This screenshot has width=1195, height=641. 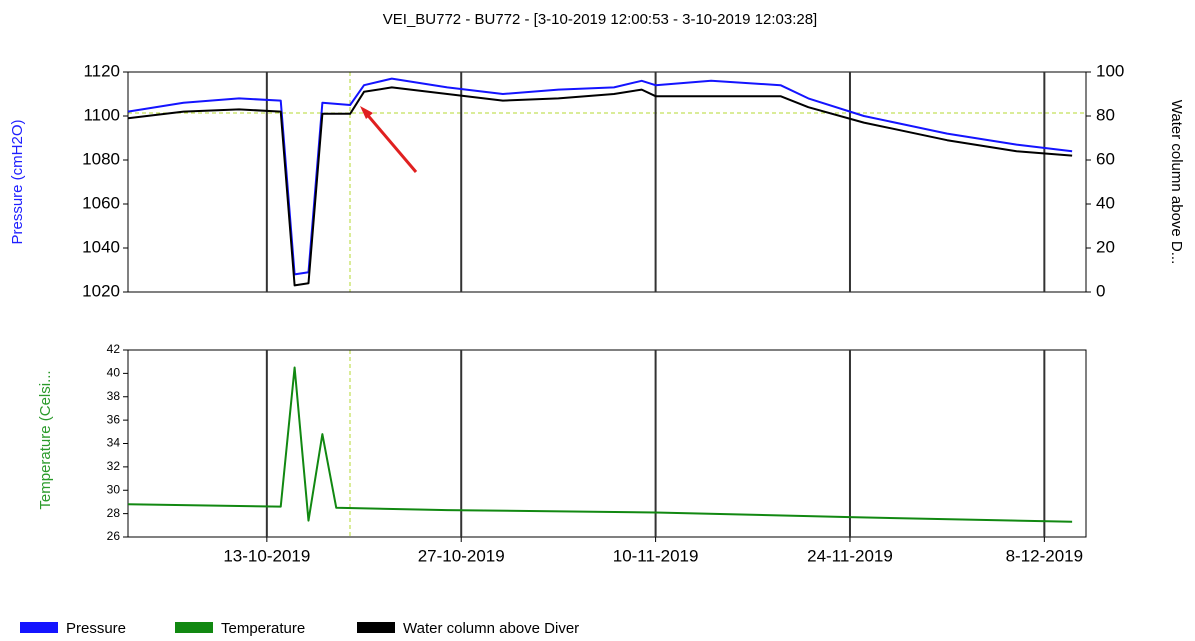 What do you see at coordinates (101, 114) in the screenshot?
I see `y-tick-label: 1100` at bounding box center [101, 114].